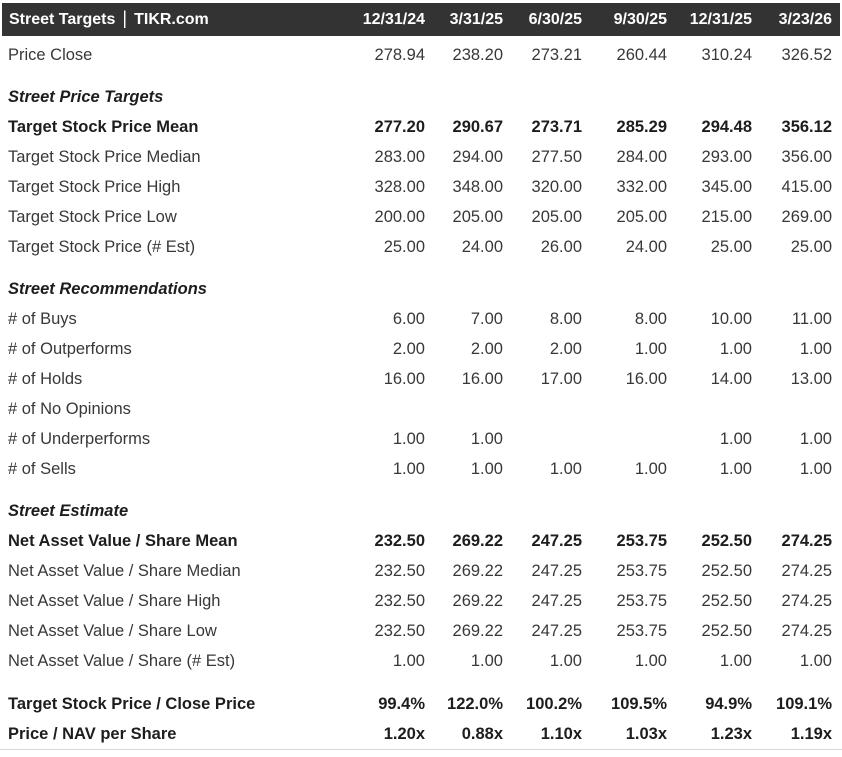 The width and height of the screenshot is (842, 757). What do you see at coordinates (811, 733) in the screenshot?
I see `cell-value: 1.19x` at bounding box center [811, 733].